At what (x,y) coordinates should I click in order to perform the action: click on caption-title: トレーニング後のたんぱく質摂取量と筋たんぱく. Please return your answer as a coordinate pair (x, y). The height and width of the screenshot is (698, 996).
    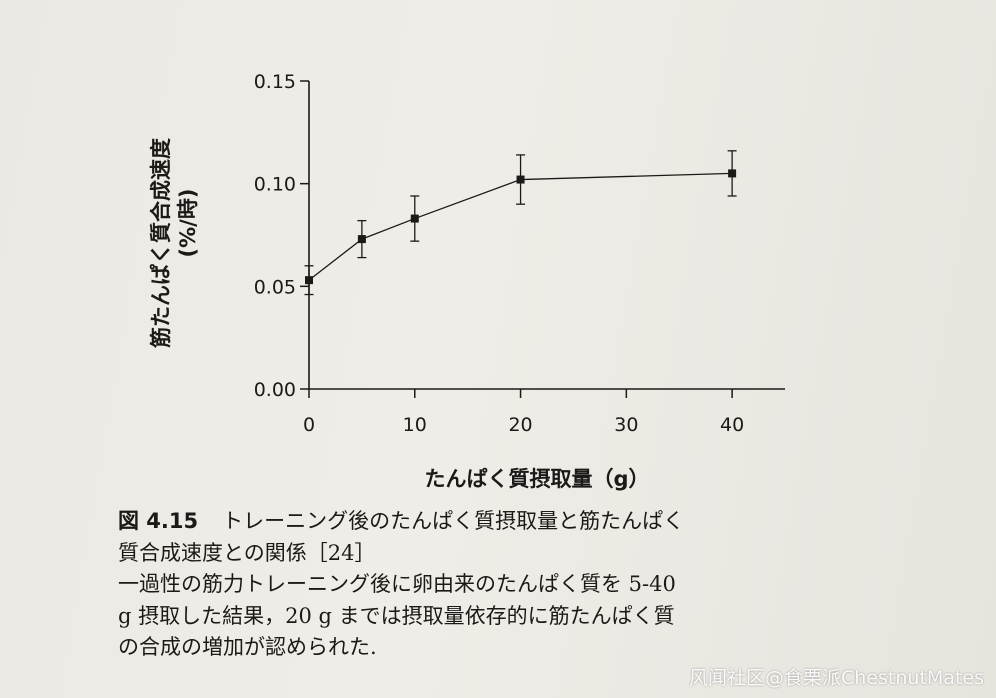
    Looking at the image, I should click on (453, 521).